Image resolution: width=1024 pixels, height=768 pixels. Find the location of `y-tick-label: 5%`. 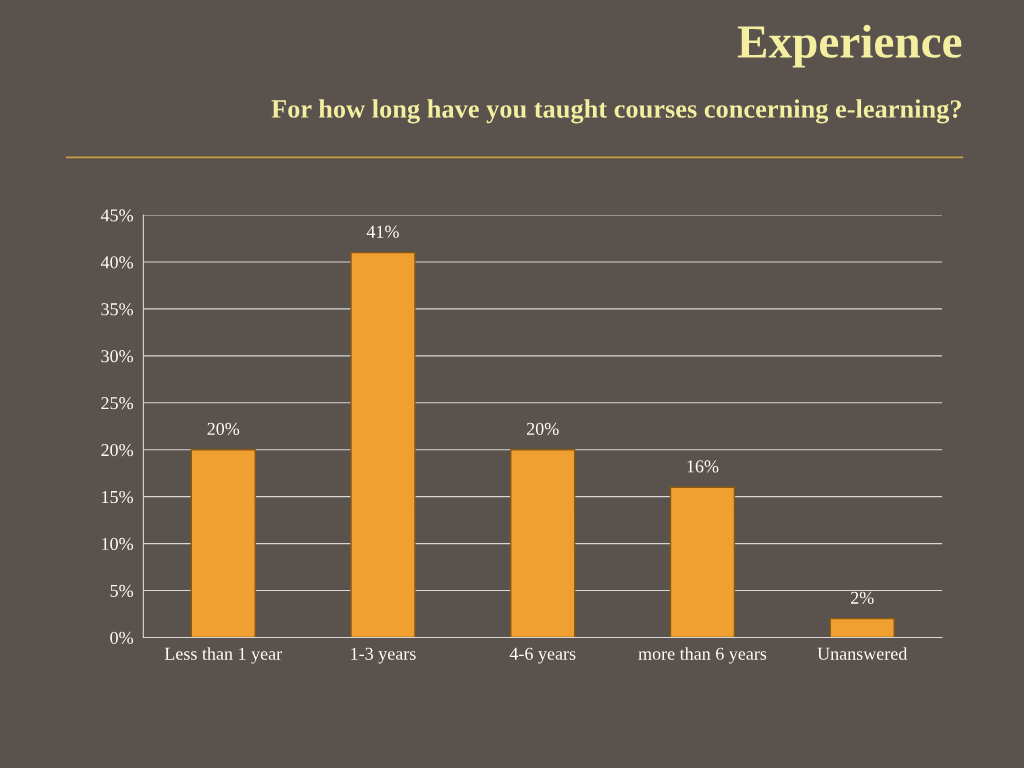

y-tick-label: 5% is located at coordinates (122, 591).